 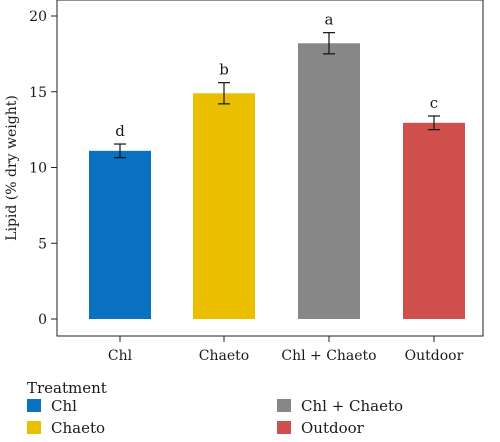 I want to click on legend-label-chl: Chl, so click(x=64, y=406).